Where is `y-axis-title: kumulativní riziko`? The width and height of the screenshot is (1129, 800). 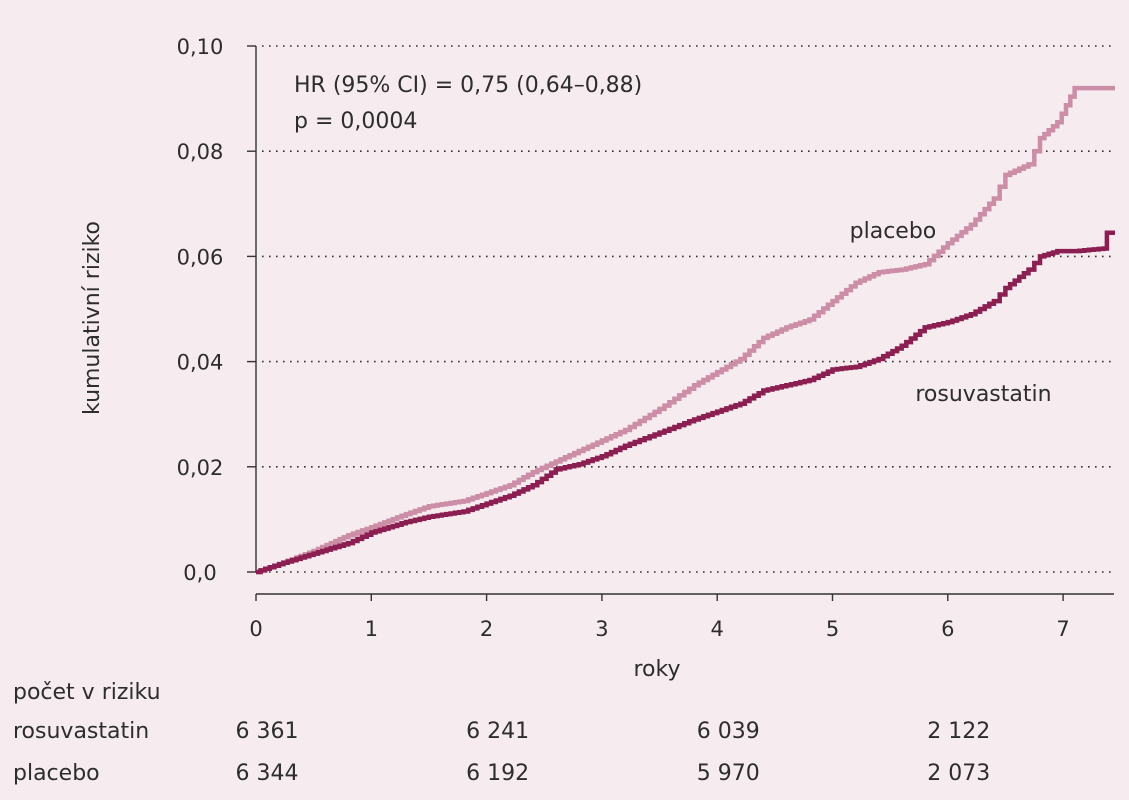
y-axis-title: kumulativní riziko is located at coordinates (92, 318).